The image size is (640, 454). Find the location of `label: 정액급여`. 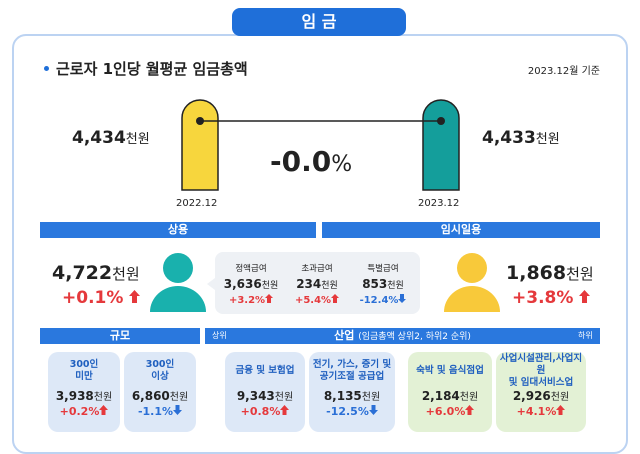

label: 정액급여 is located at coordinates (251, 269).